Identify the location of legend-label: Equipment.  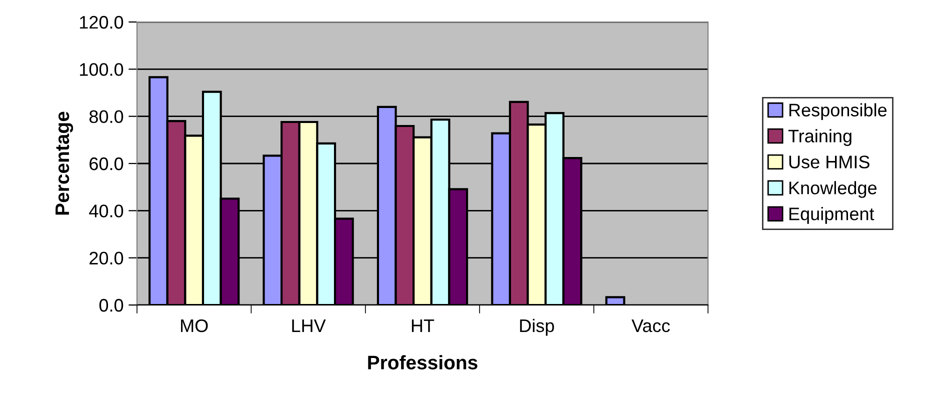
(831, 215).